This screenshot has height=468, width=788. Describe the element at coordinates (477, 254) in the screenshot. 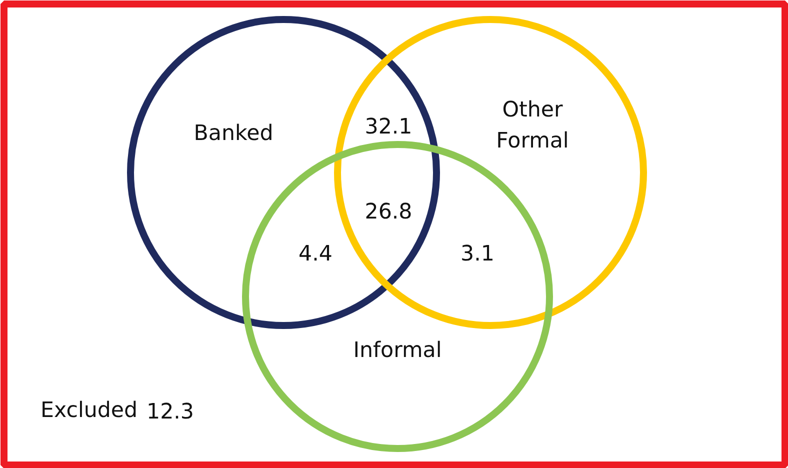

I see `data-label: 3.1` at that location.